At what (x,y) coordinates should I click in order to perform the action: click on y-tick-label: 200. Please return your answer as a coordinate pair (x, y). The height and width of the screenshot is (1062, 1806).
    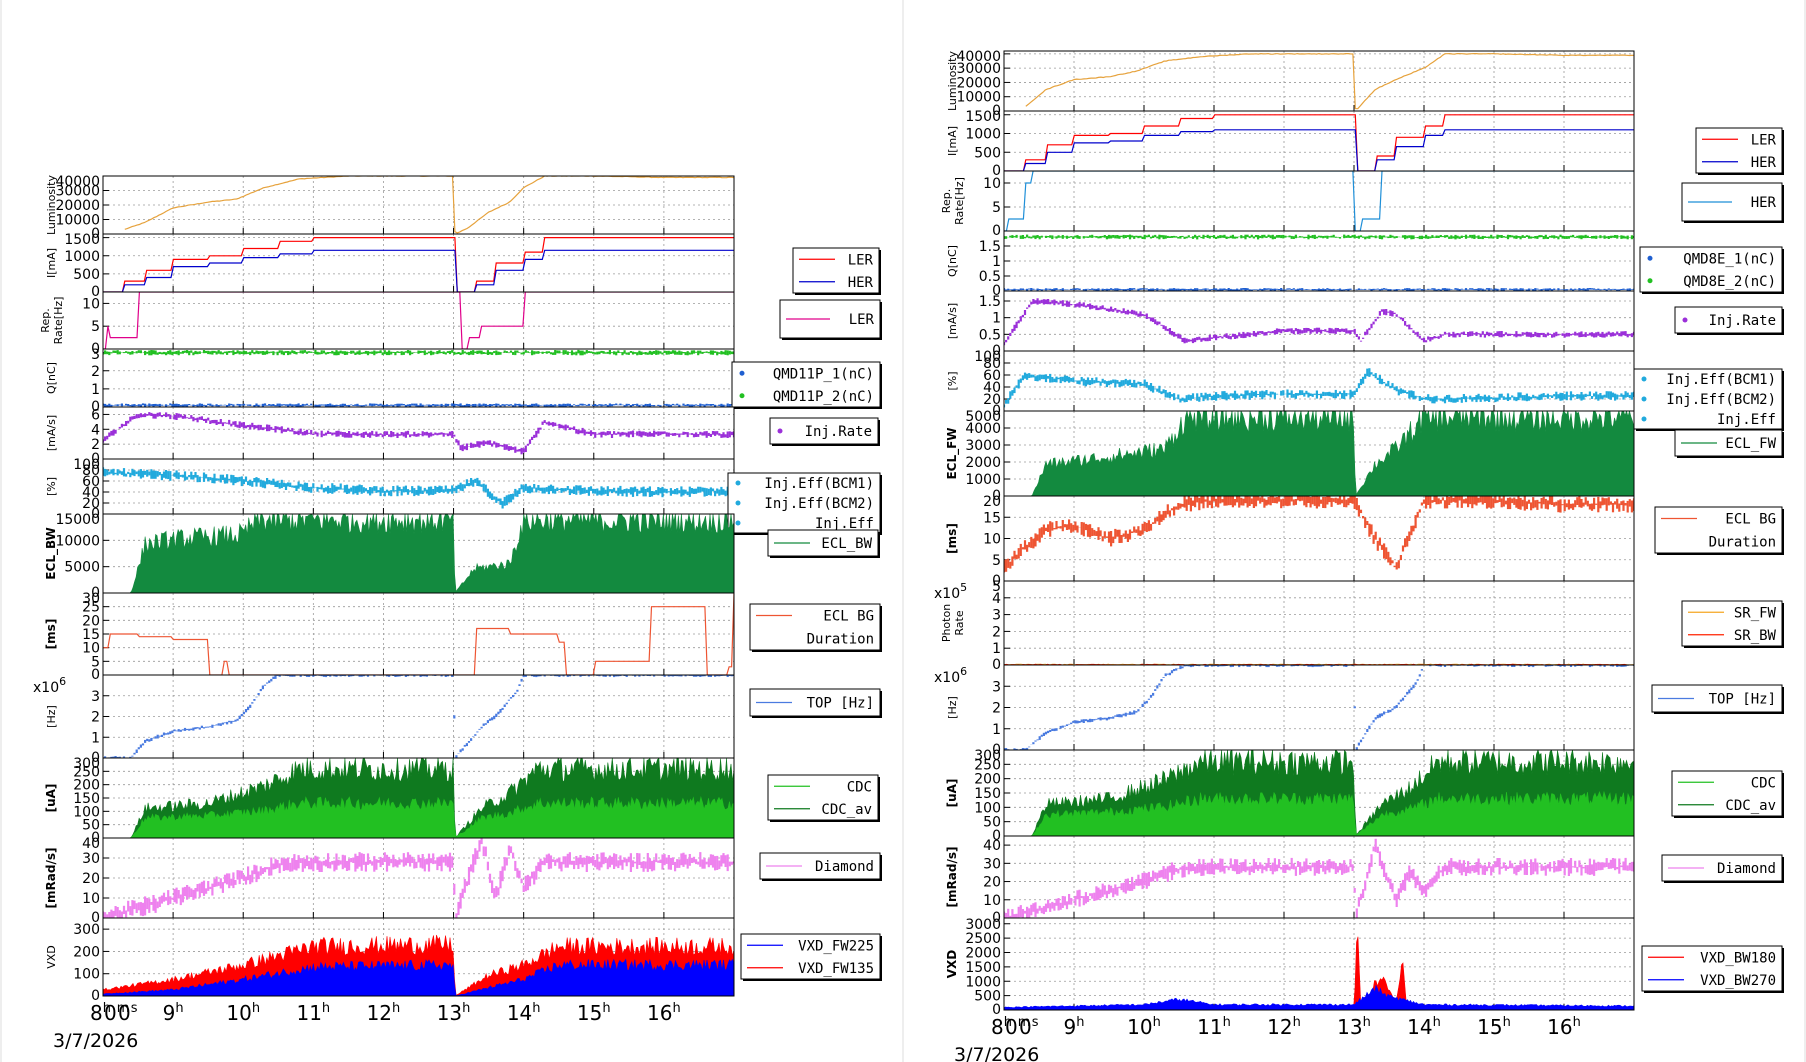
    Looking at the image, I should click on (86, 952).